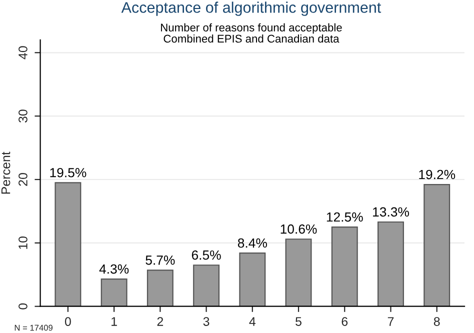 This screenshot has width=474, height=333. I want to click on y-tick-label: 10, so click(23, 242).